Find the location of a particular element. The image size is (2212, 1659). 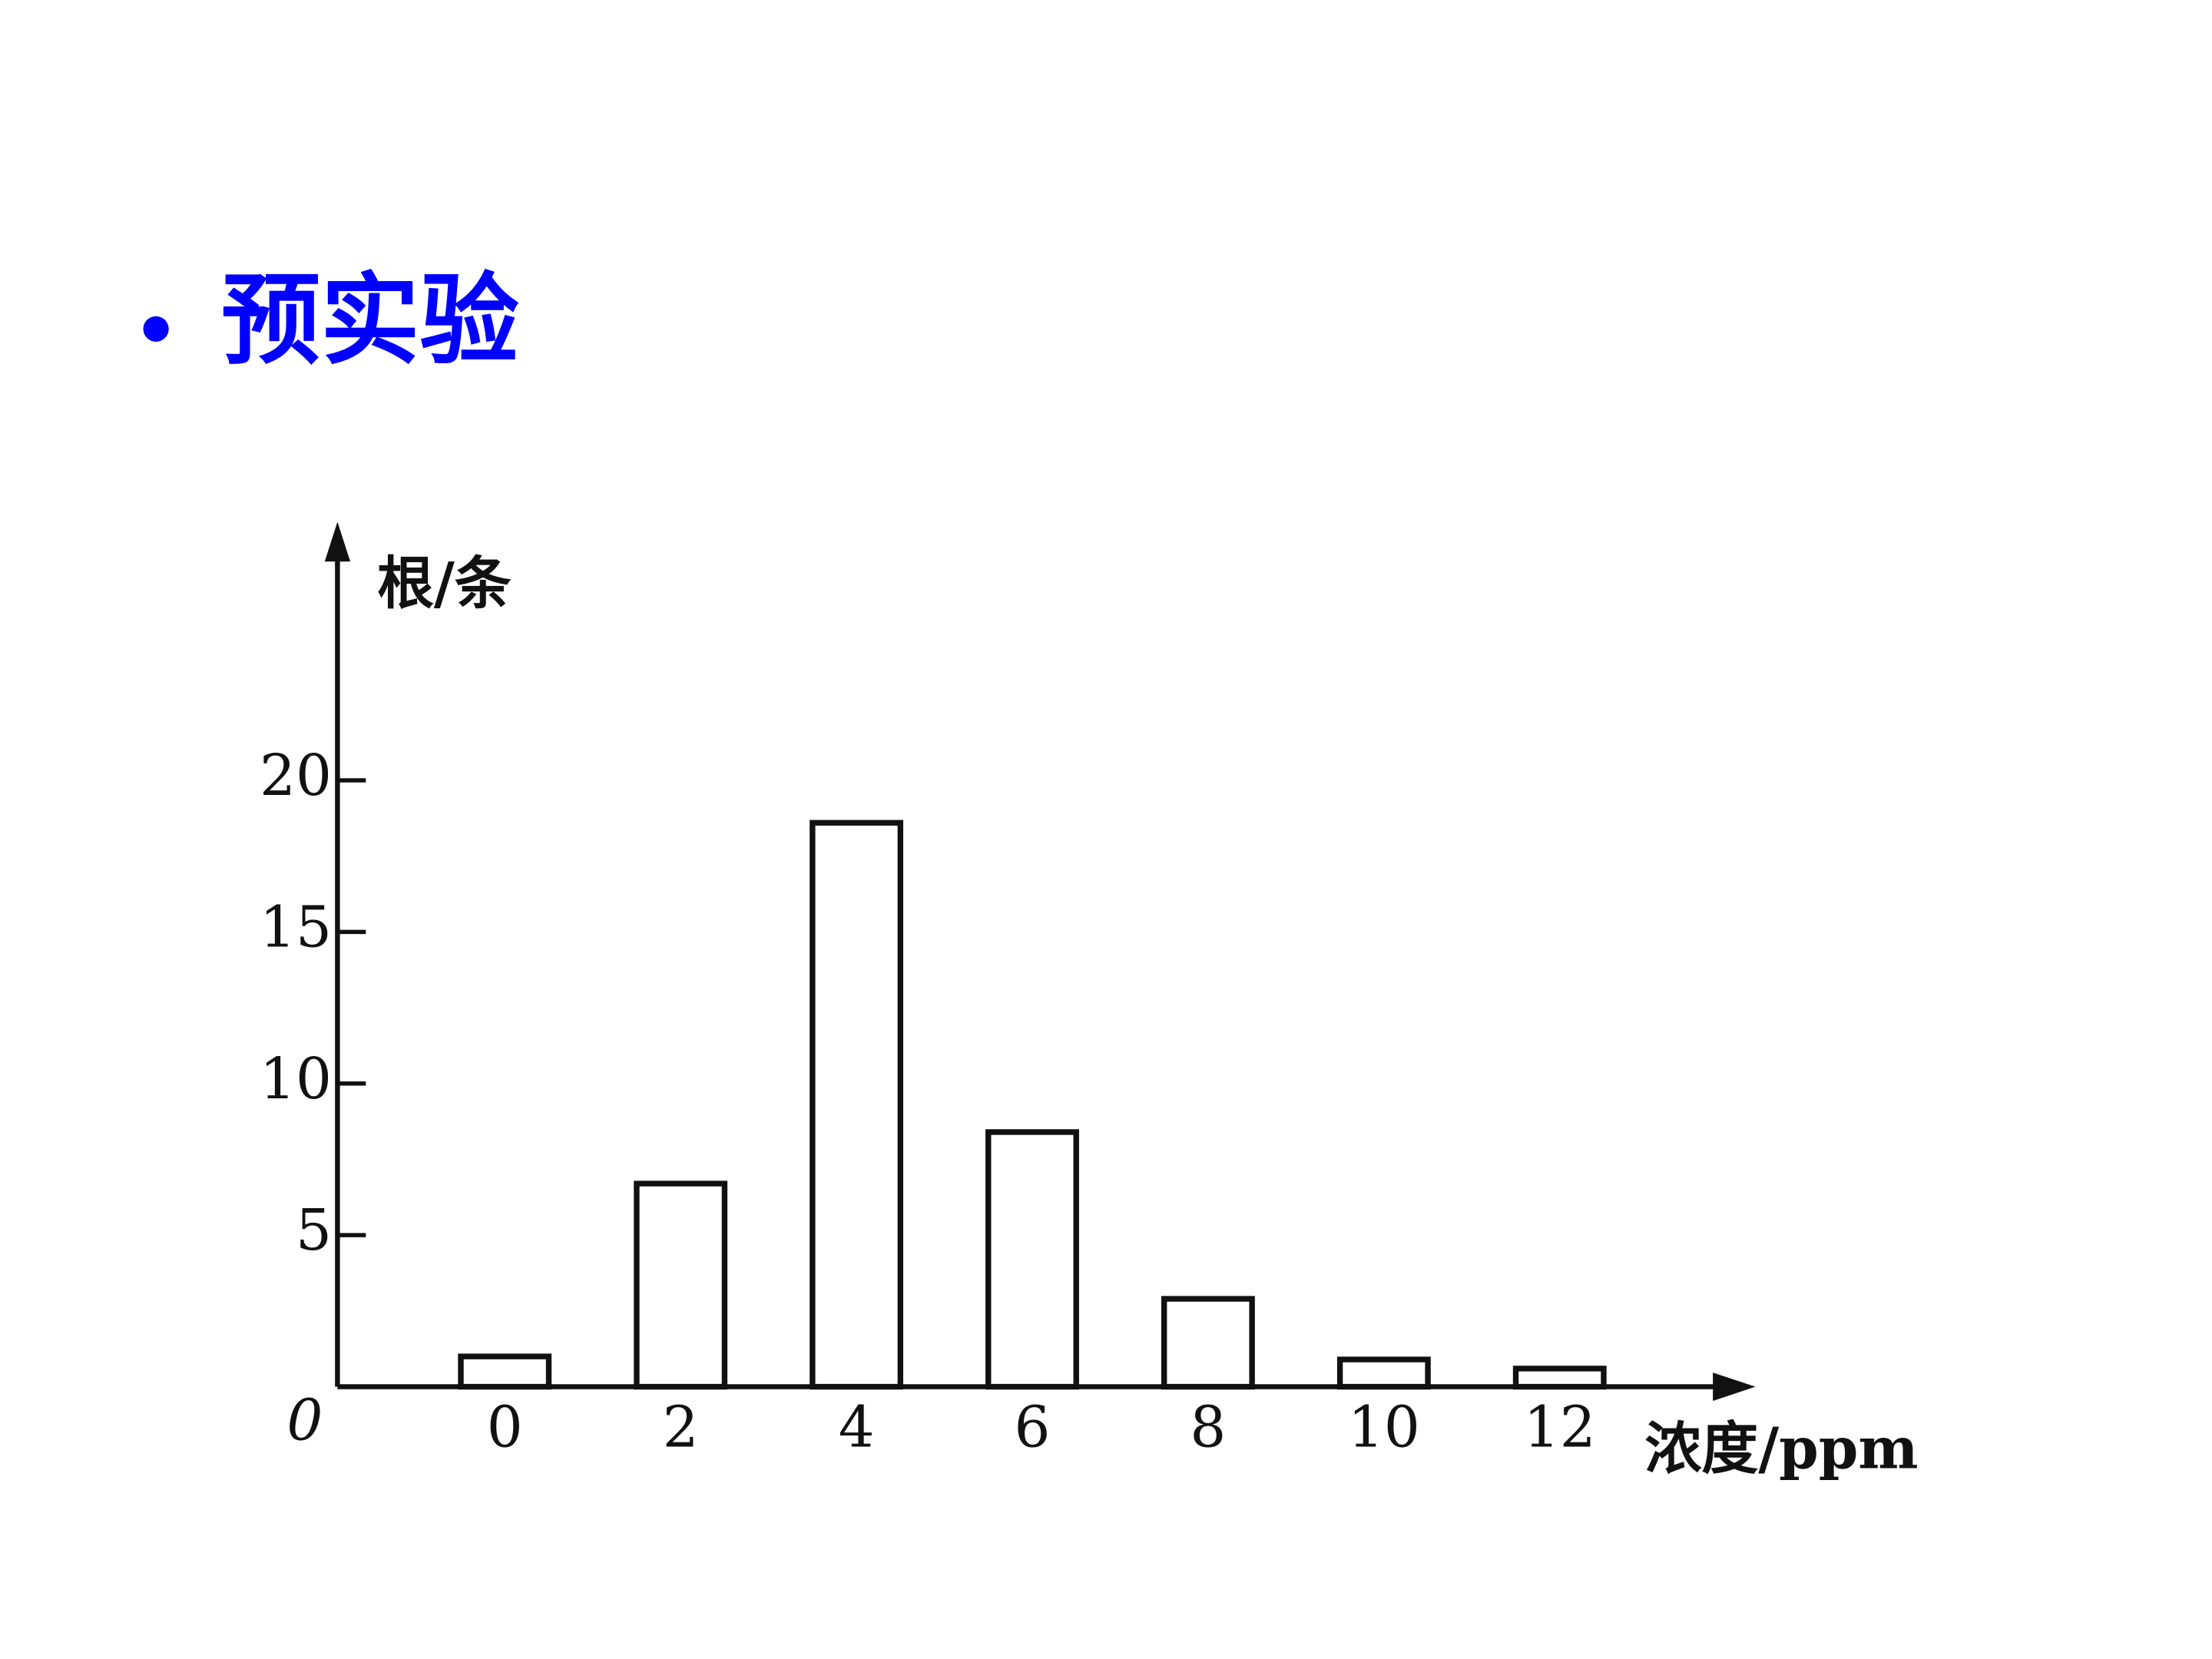

y-tick-label: 20 is located at coordinates (296, 776).